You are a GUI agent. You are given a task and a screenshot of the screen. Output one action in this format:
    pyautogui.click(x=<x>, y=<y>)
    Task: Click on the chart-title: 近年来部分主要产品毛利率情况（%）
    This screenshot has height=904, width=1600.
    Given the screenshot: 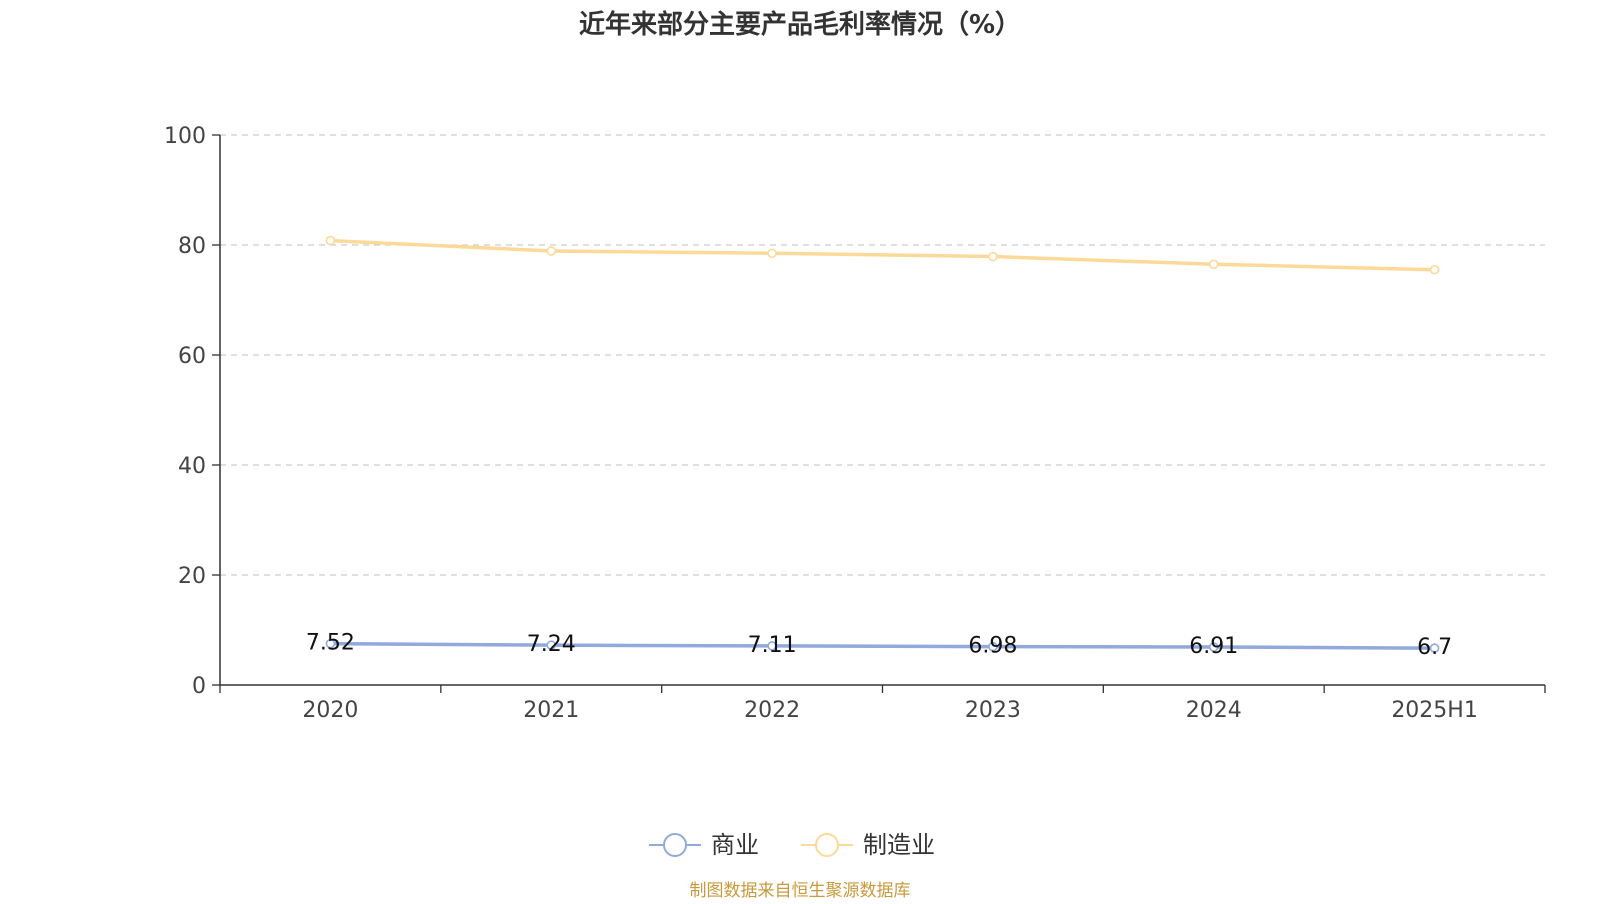 What is the action you would take?
    pyautogui.click(x=800, y=24)
    